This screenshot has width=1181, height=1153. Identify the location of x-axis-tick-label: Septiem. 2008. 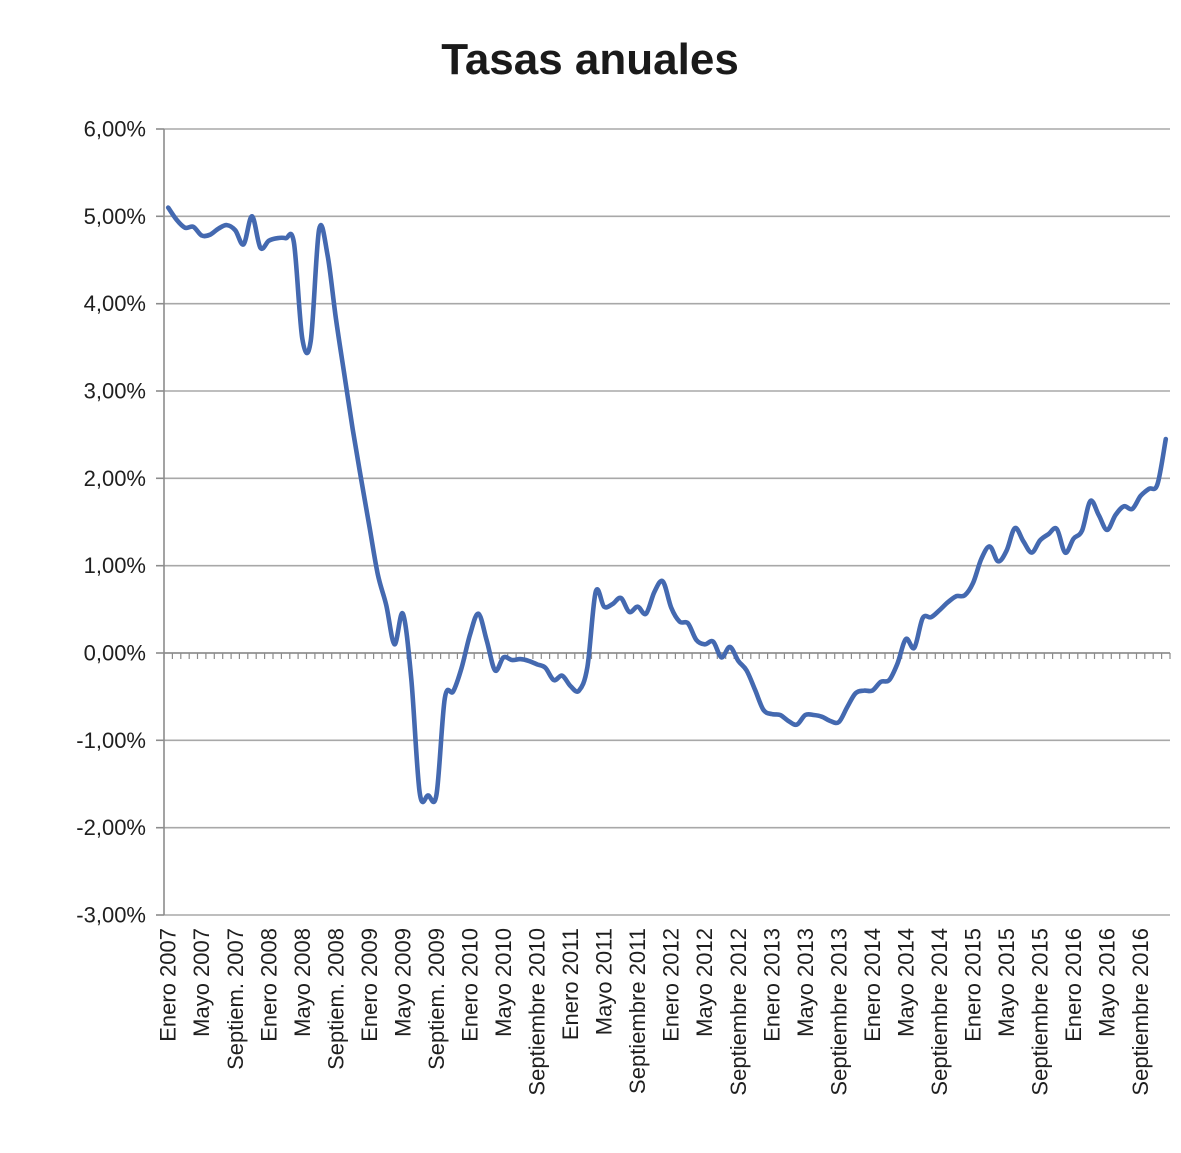
(335, 999).